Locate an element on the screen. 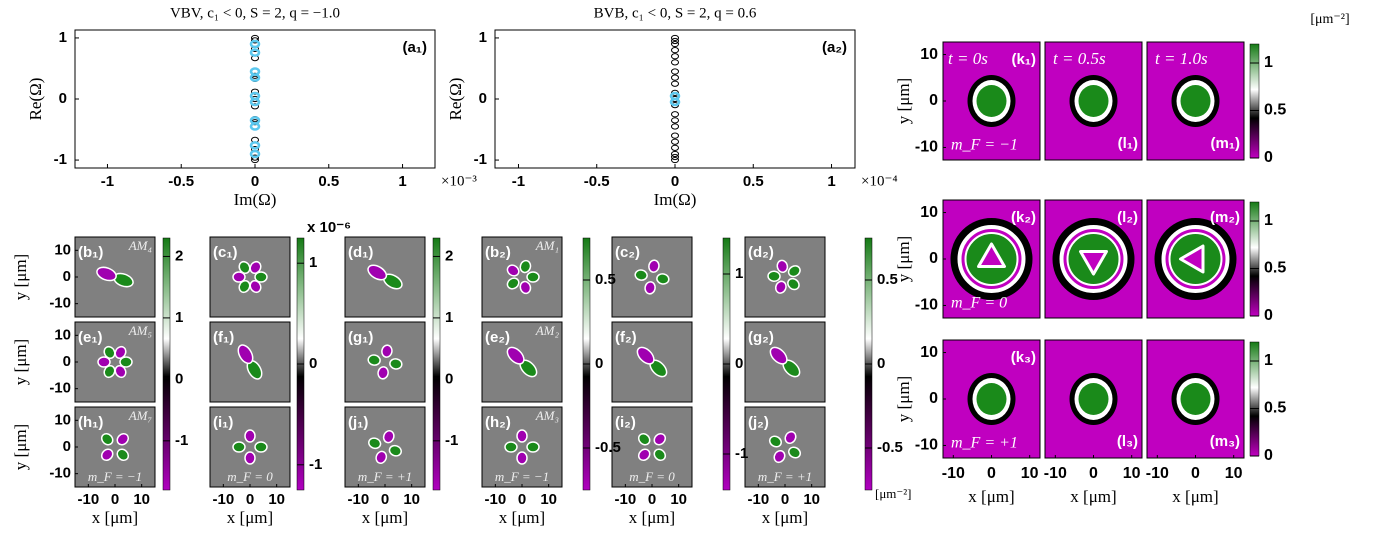 Image resolution: width=1399 pixels, height=544 pixels. panel-label: (i₁) is located at coordinates (223, 422).